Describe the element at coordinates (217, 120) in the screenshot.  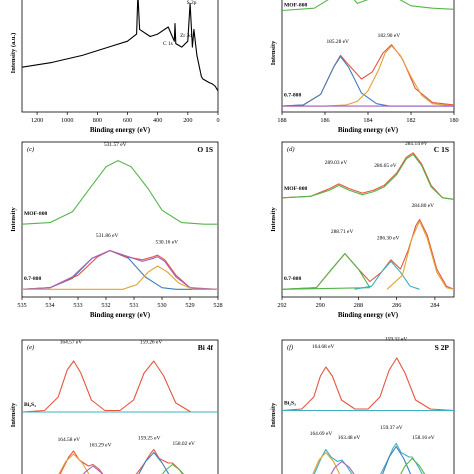
I see `x-tick-label: 0` at that location.